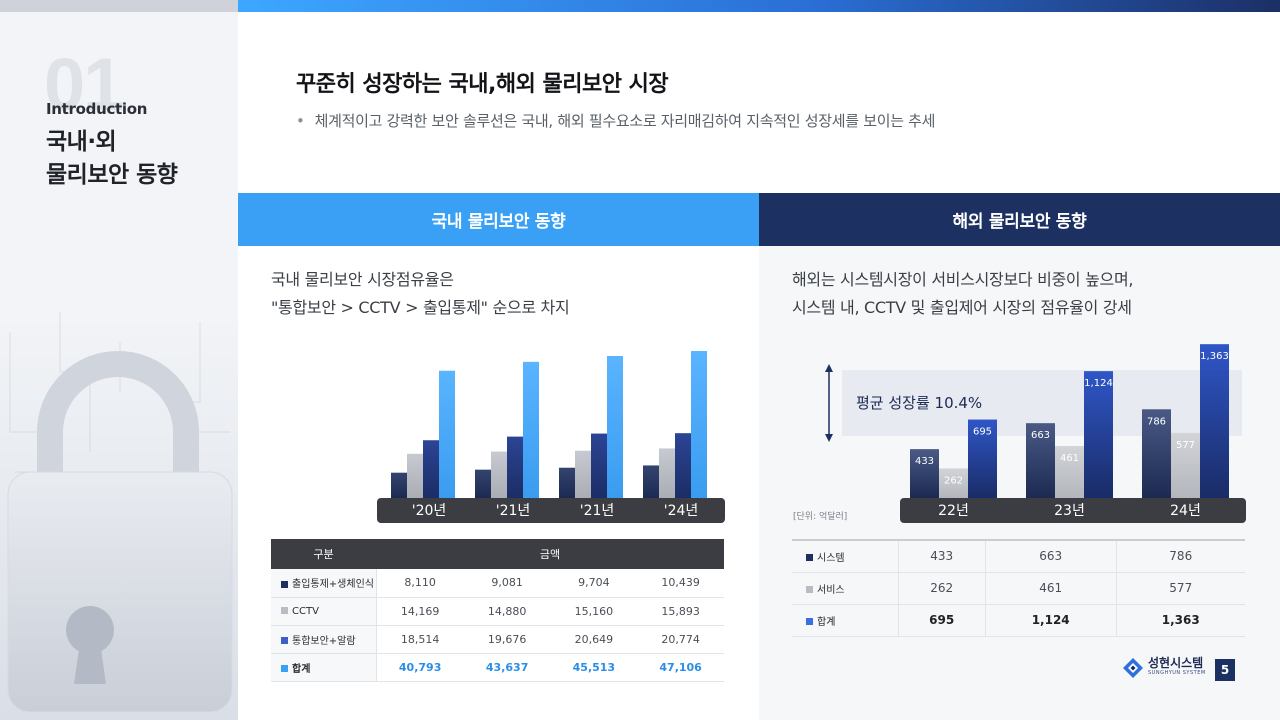 The image size is (1280, 720). I want to click on section-title: 국내·외 물리보안 동향, so click(112, 158).